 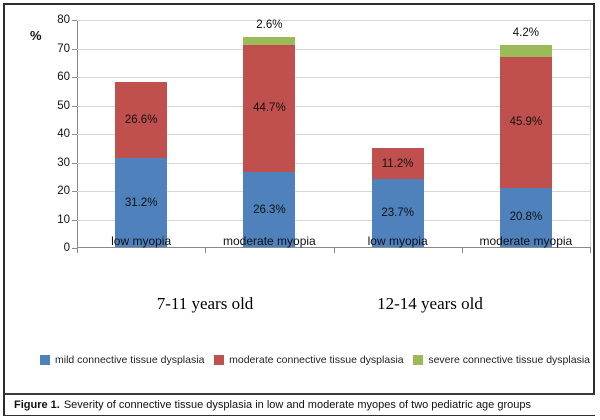 I want to click on bar-data-label: 31.2%, so click(x=141, y=202).